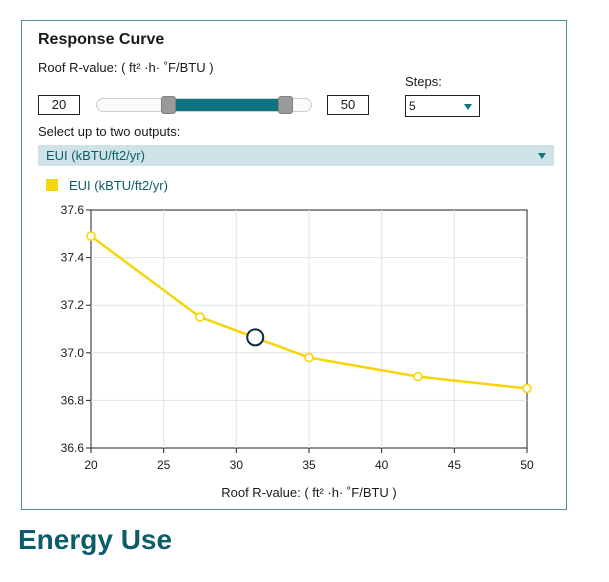  Describe the element at coordinates (527, 465) in the screenshot. I see `x-tick-label: 50` at that location.